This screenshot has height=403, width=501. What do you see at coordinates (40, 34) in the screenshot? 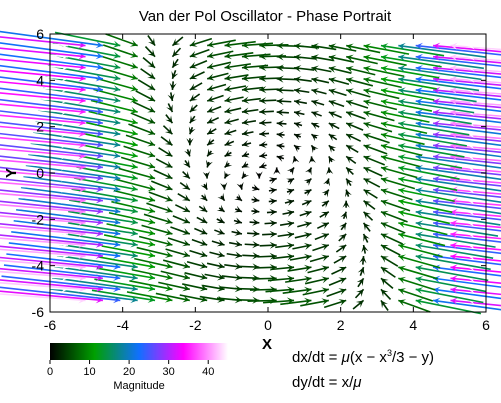
I see `y-tick-label: 6` at bounding box center [40, 34].